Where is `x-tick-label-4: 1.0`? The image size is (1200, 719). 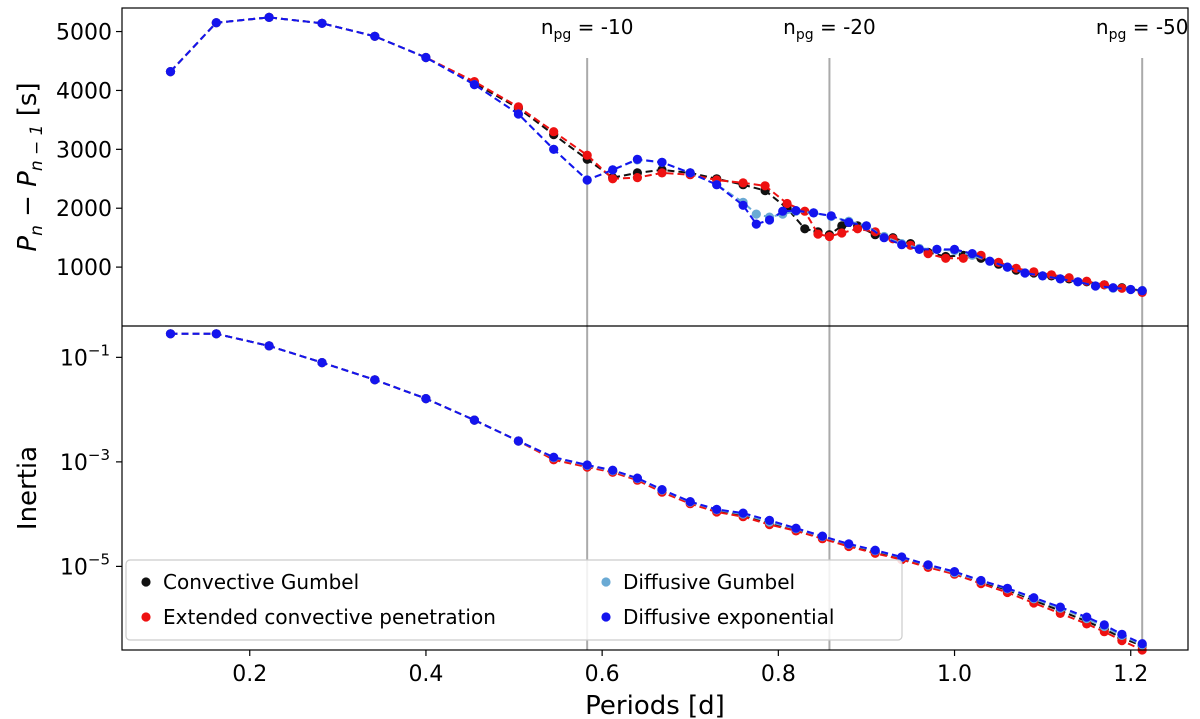 x-tick-label-4: 1.0 is located at coordinates (954, 674).